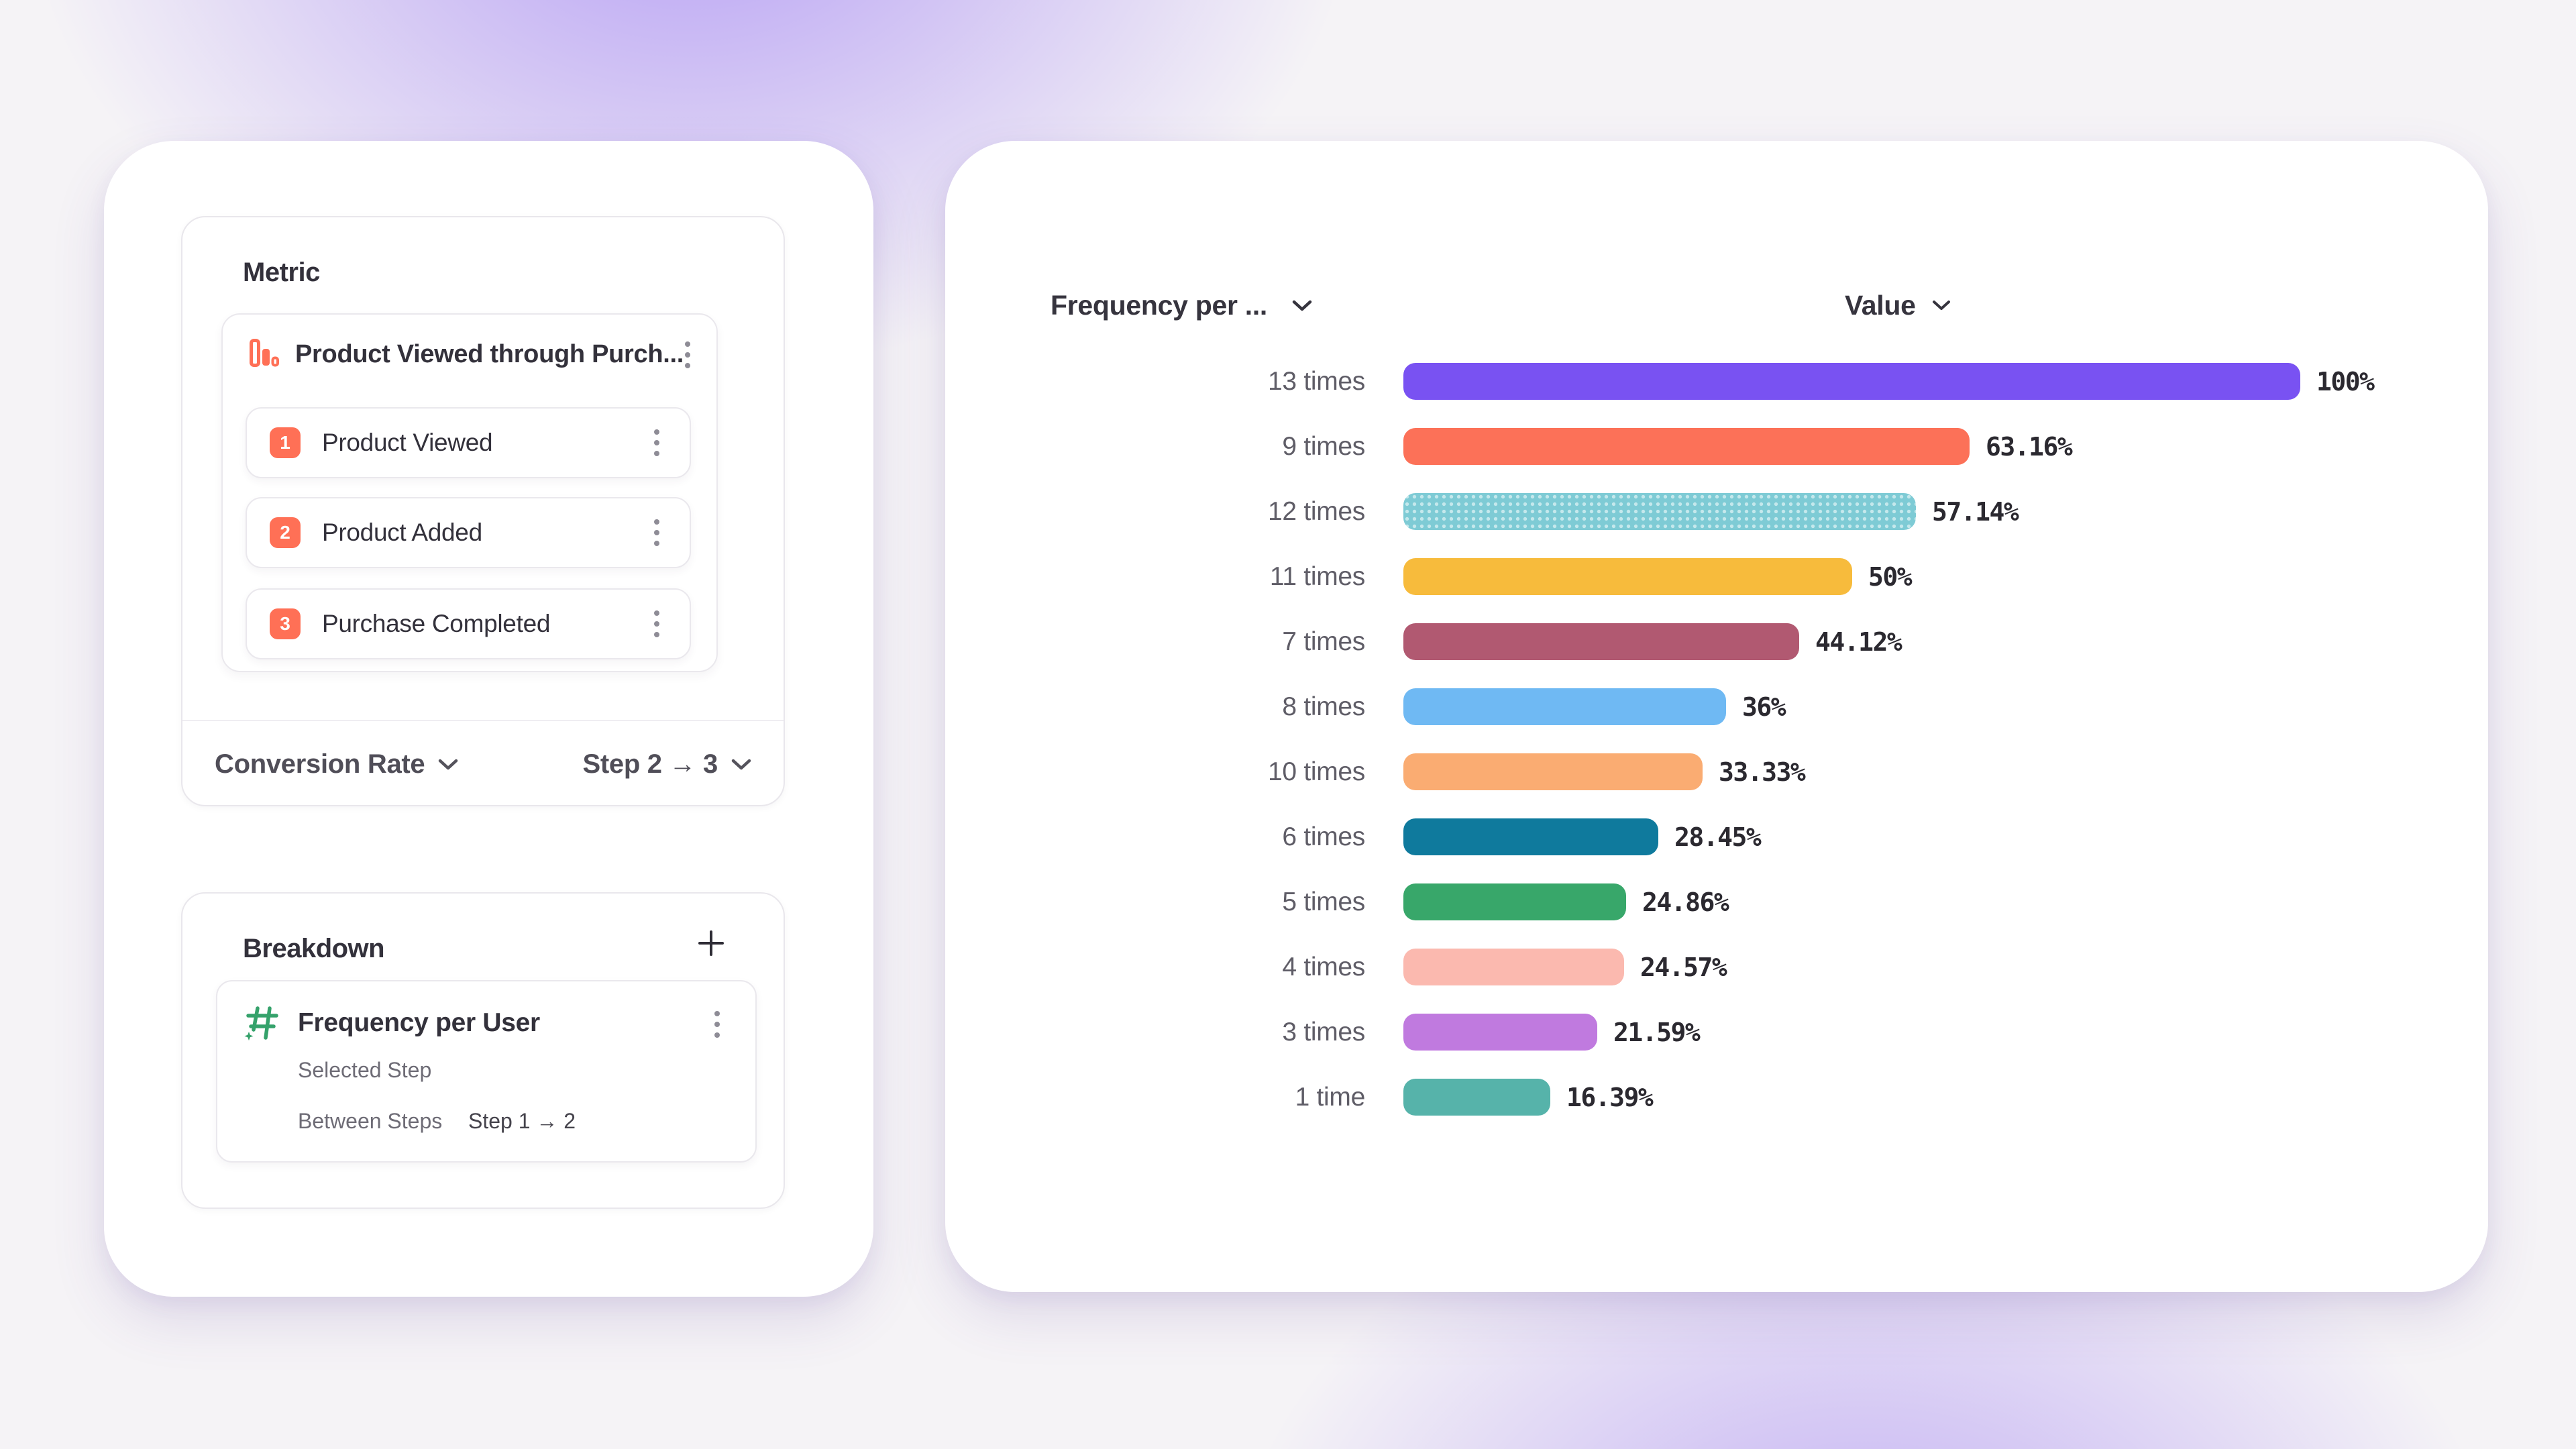 This screenshot has height=1449, width=2576. I want to click on chart-row: 3 times 21.59%, so click(1756, 1032).